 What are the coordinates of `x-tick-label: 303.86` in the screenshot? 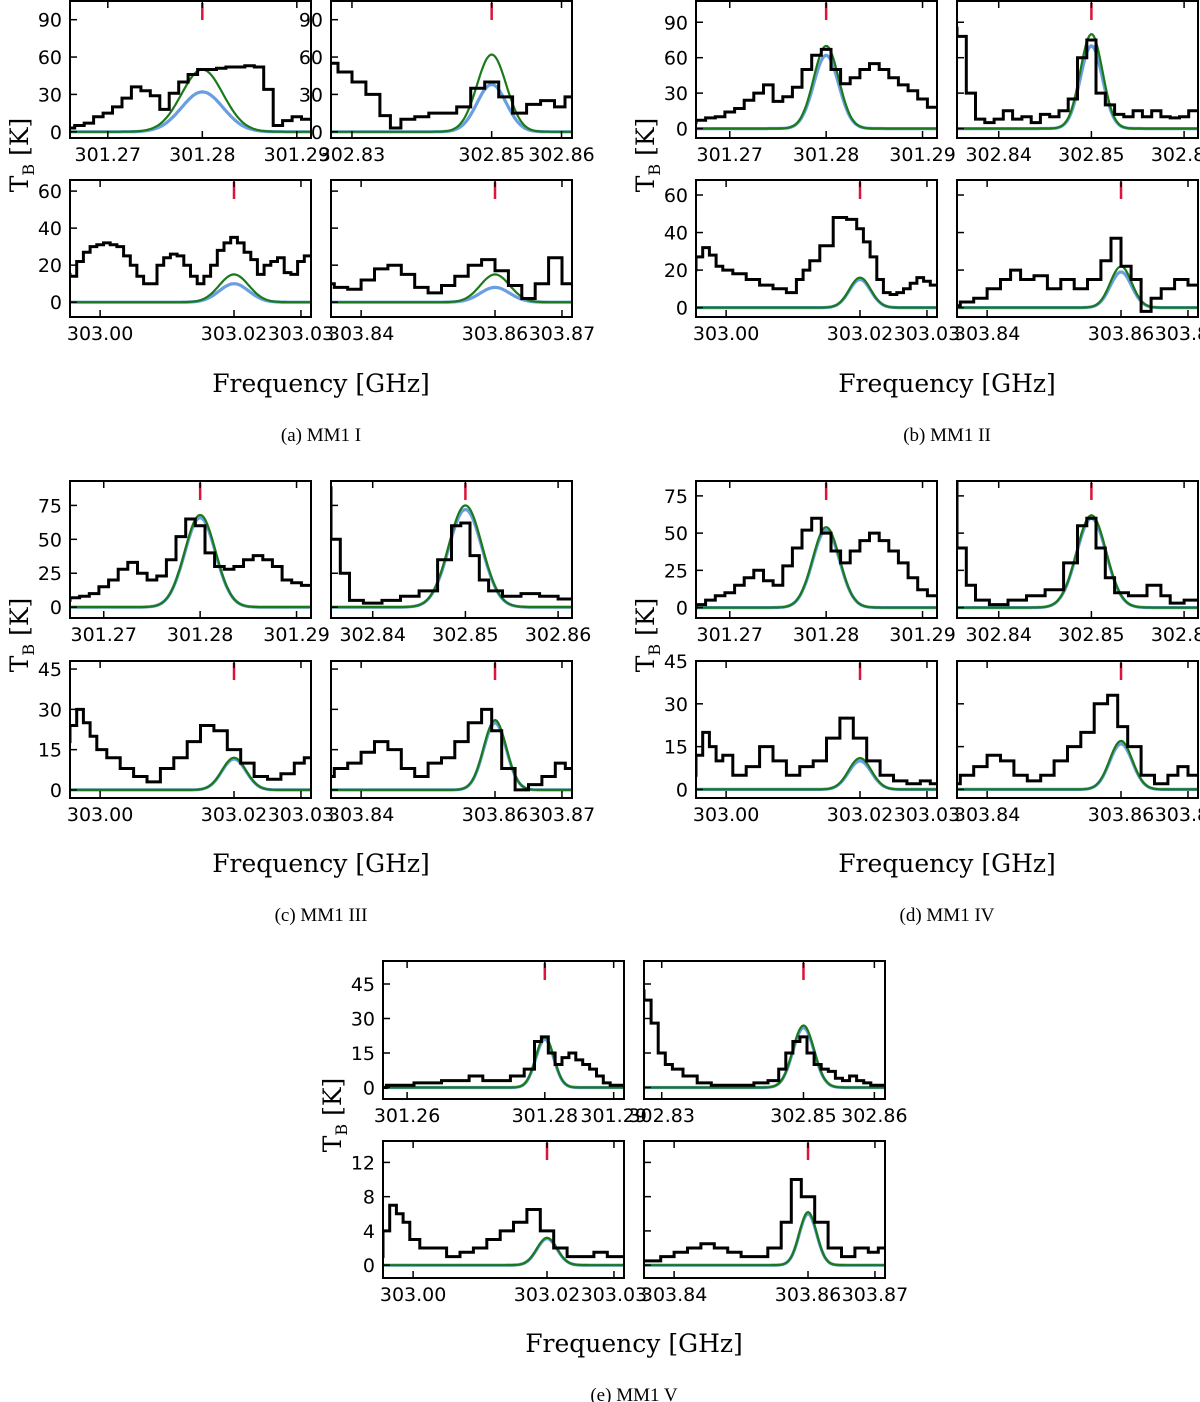 It's located at (808, 1295).